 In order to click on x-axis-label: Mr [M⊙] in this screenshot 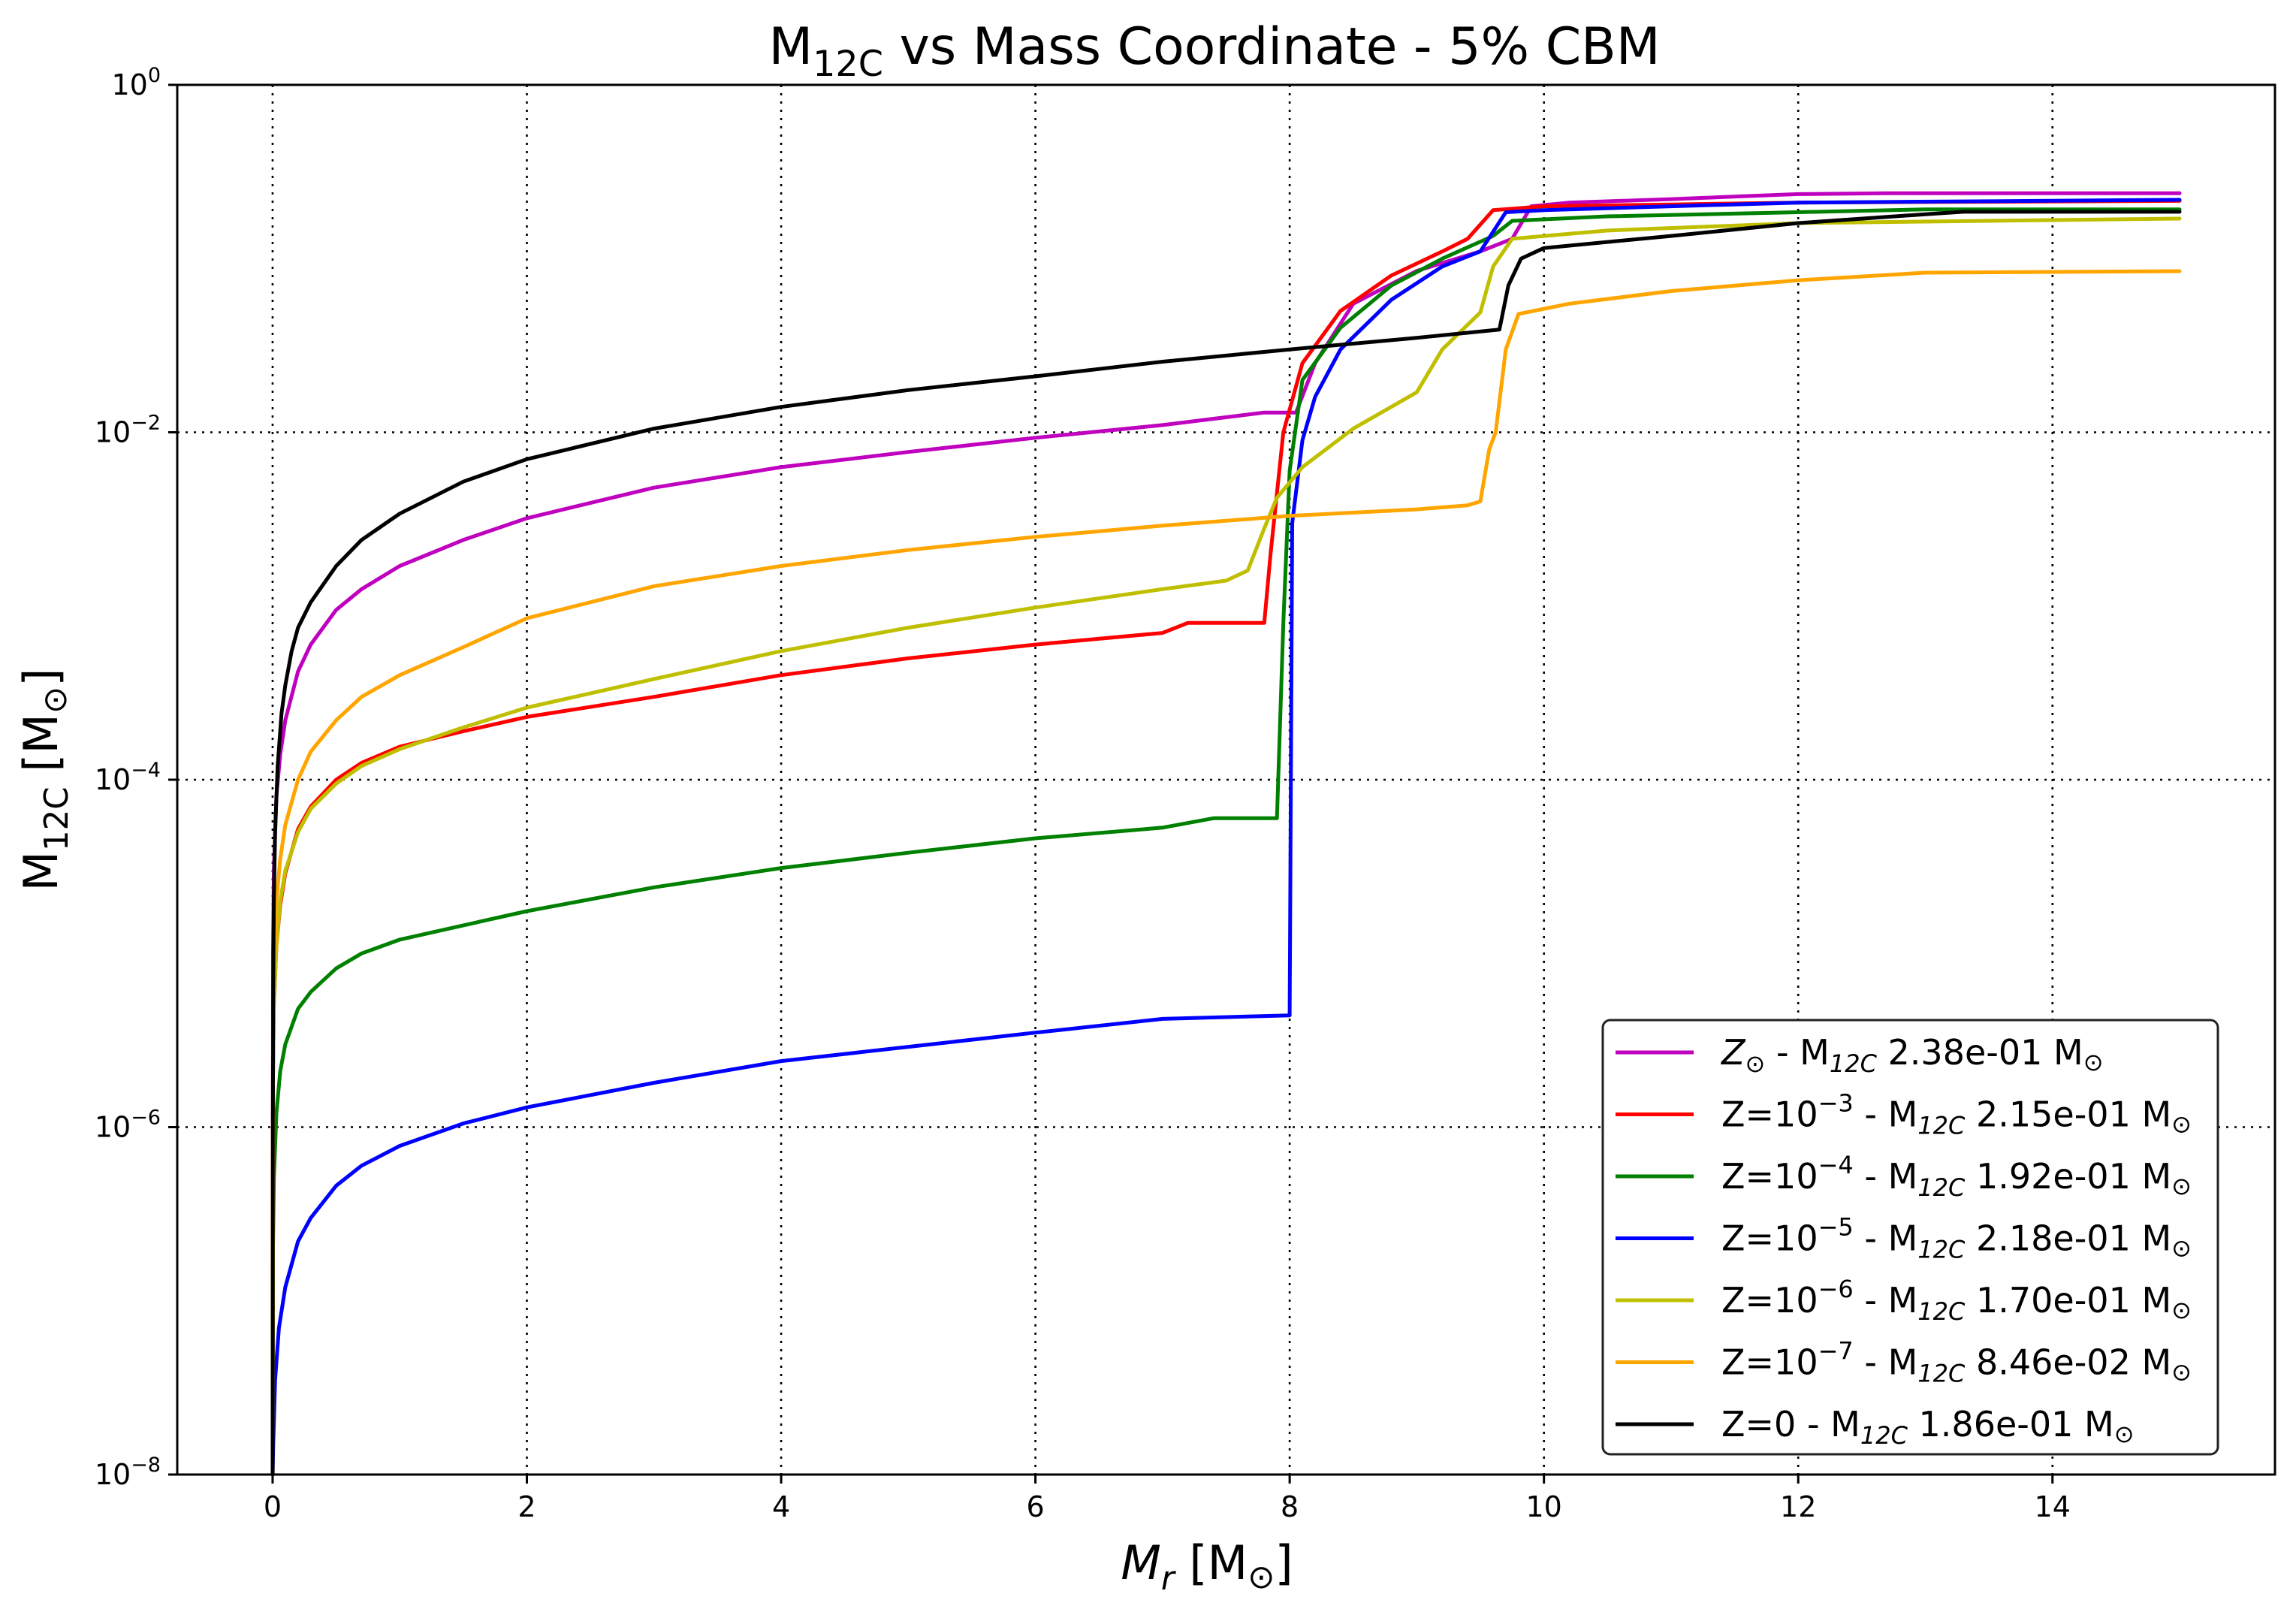, I will do `click(1207, 1566)`.